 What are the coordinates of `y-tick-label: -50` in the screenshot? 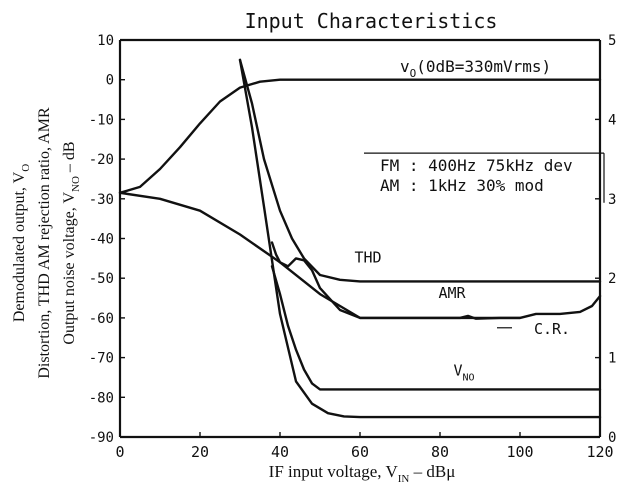 It's located at (101, 279).